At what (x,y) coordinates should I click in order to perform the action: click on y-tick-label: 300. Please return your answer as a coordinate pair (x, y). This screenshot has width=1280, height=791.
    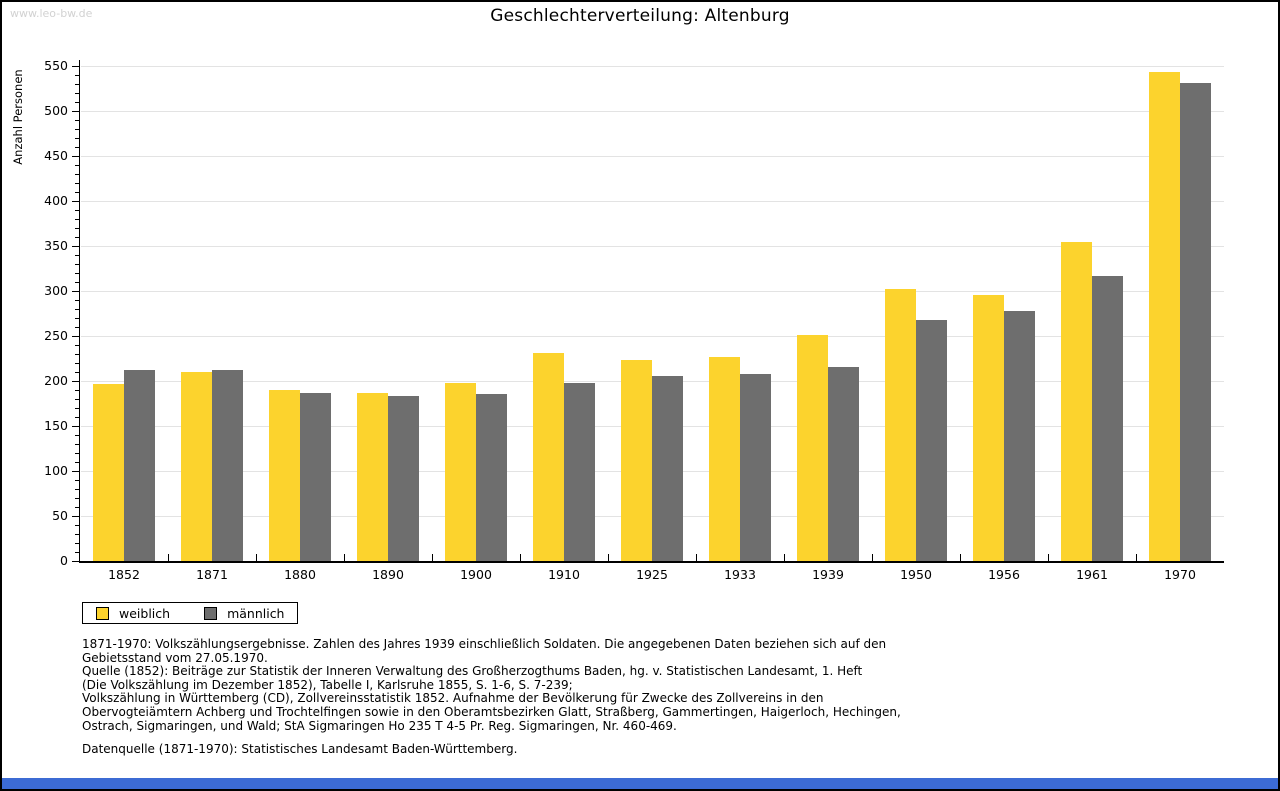
    Looking at the image, I should click on (56, 290).